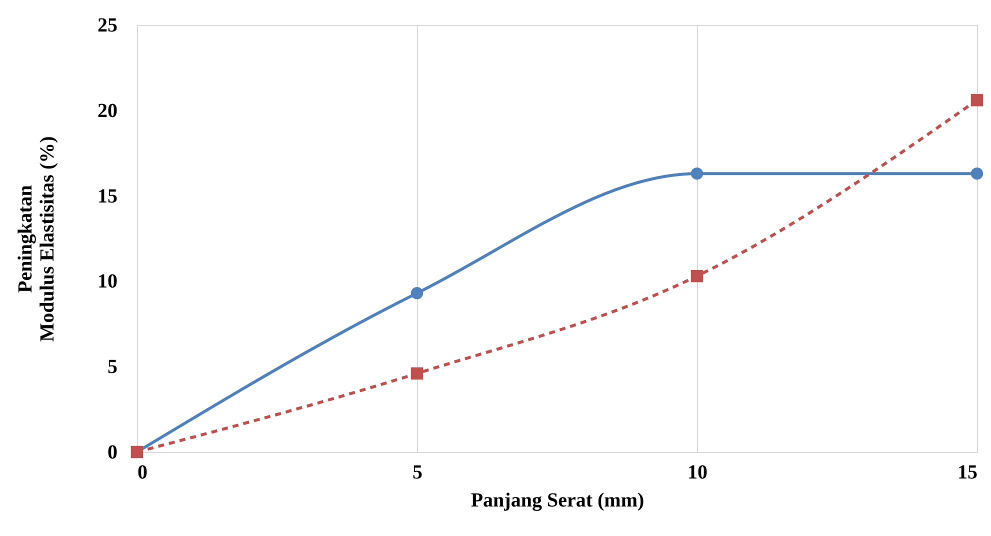 The image size is (991, 536). I want to click on x-tick-label: 0, so click(143, 473).